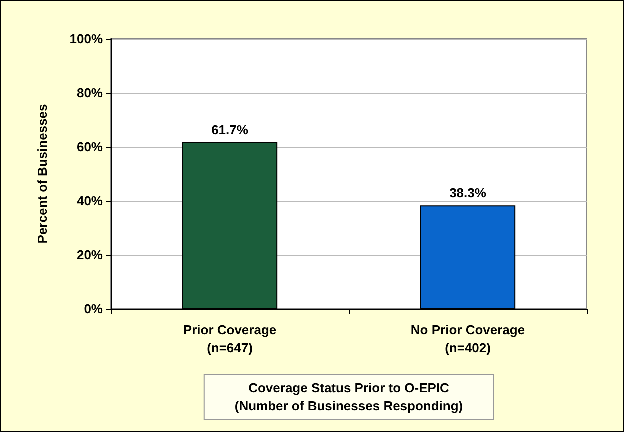  What do you see at coordinates (349, 397) in the screenshot?
I see `x-axis-title: Coverage Status Prior to O-EPIC (Number of Businesses Responding)` at bounding box center [349, 397].